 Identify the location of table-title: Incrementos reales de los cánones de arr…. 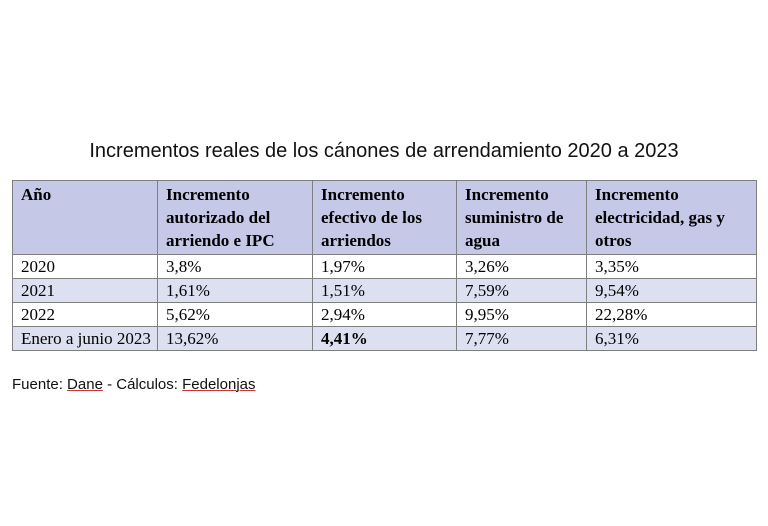
(384, 151).